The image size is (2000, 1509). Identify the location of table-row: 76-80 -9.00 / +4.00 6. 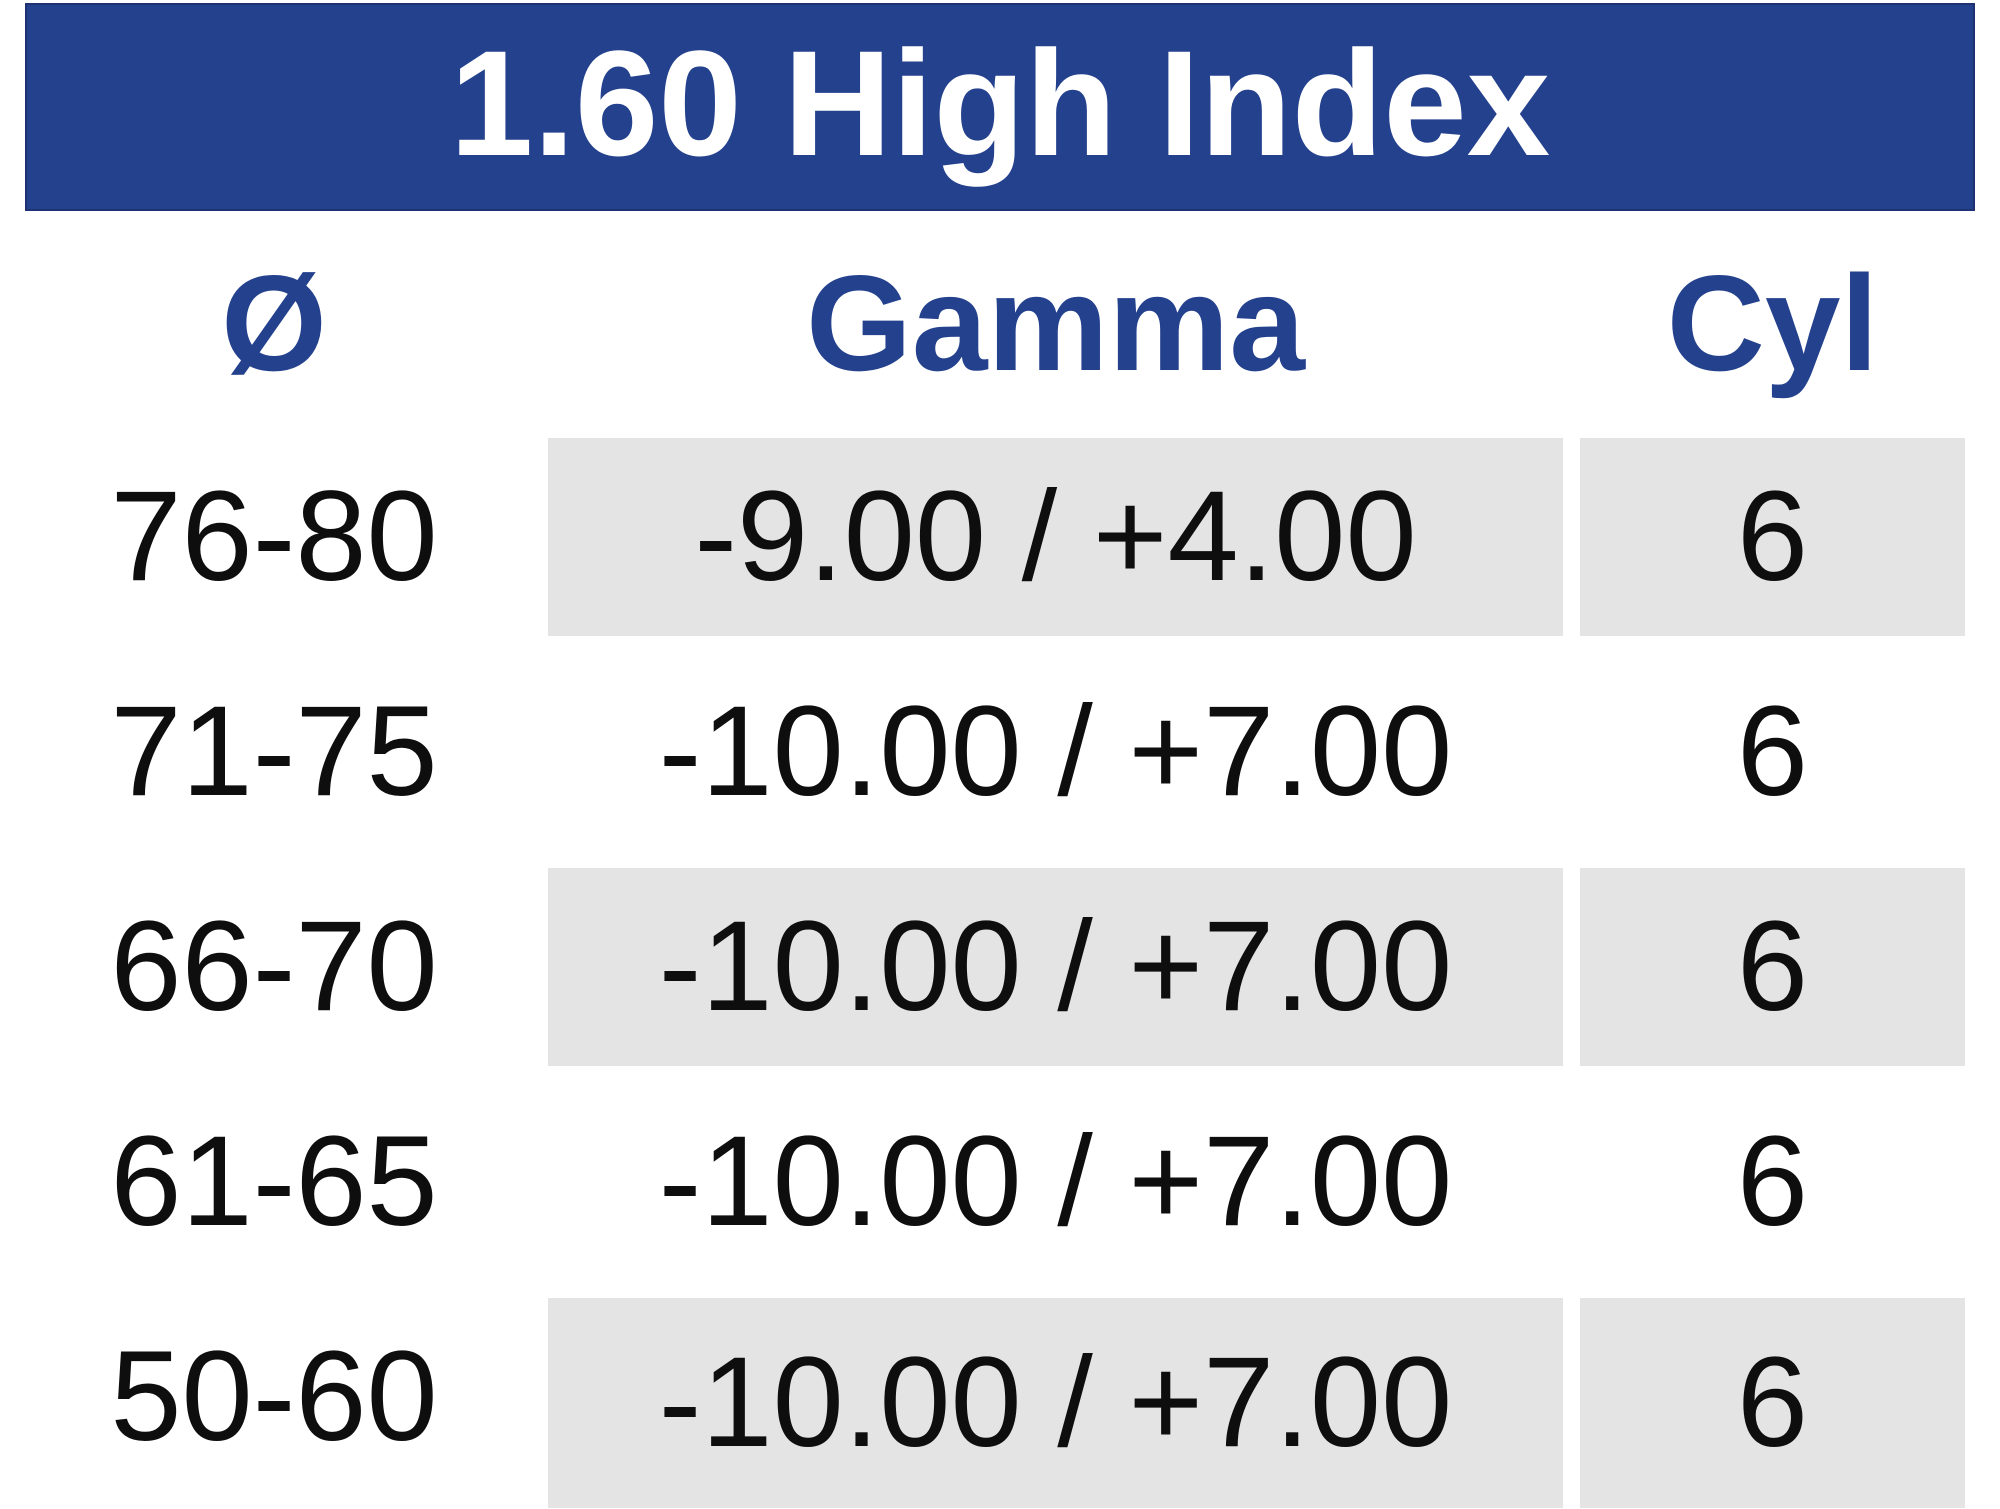
(1000, 541).